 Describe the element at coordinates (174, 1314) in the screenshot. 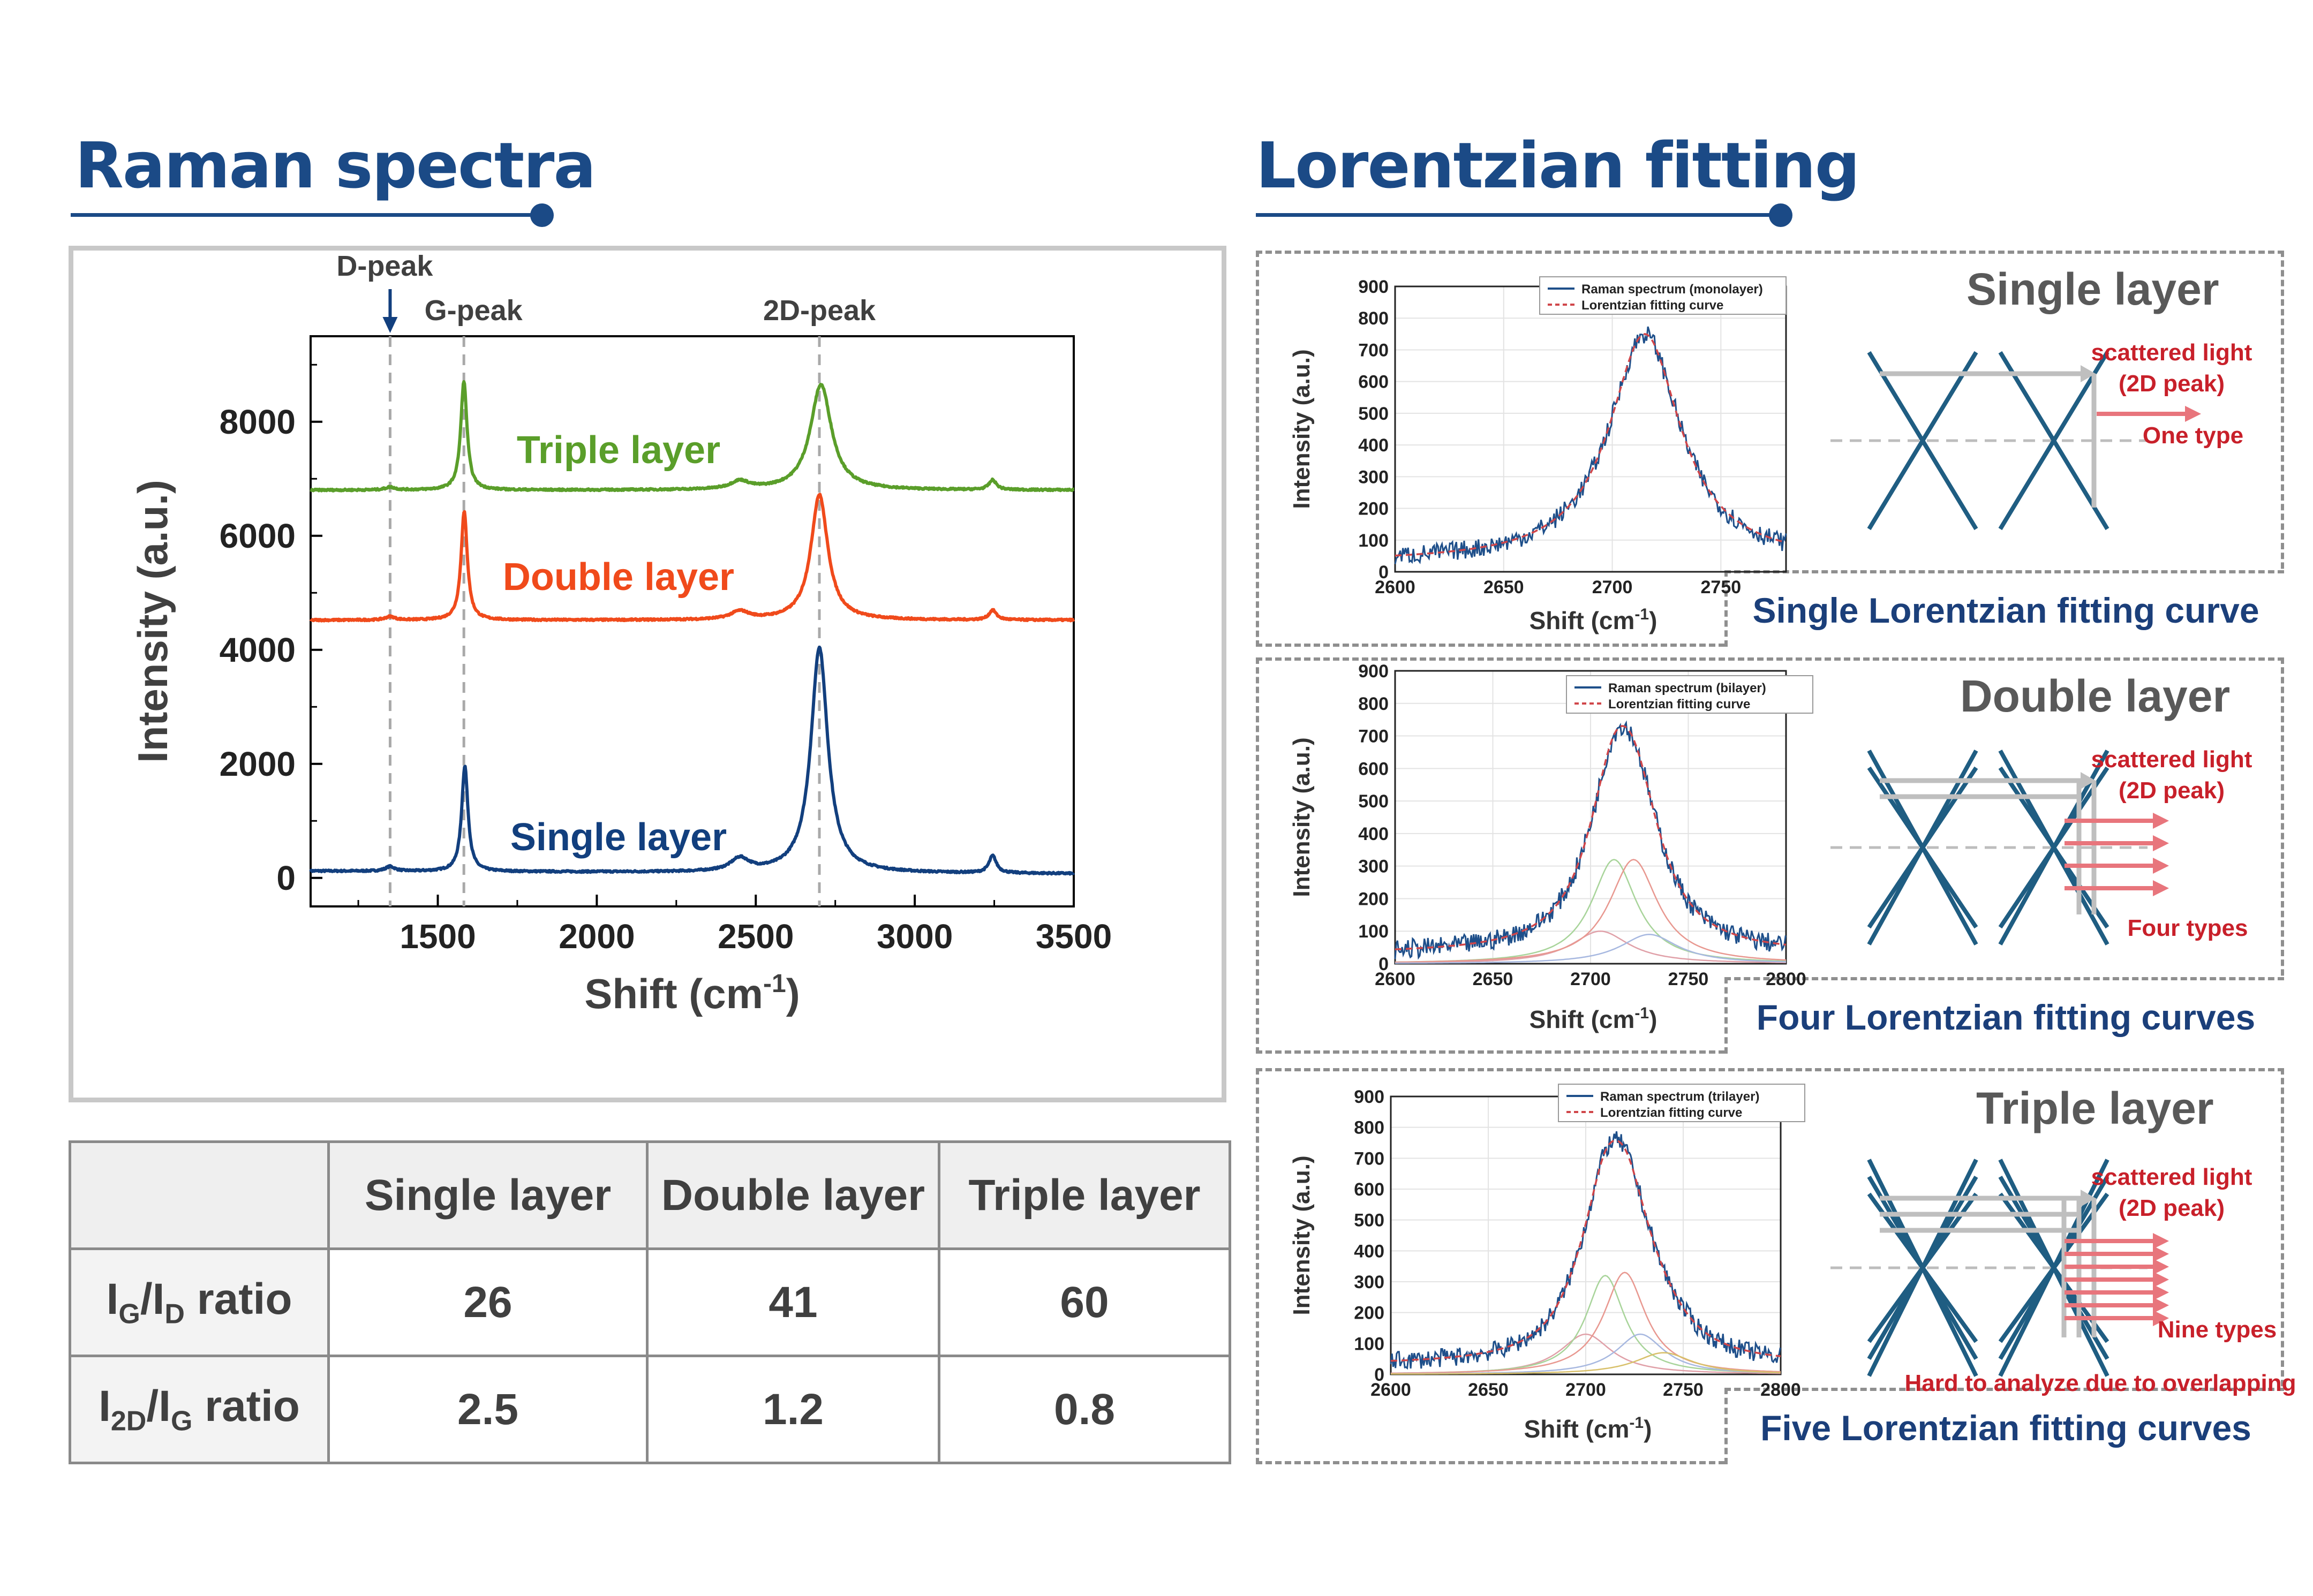

I see `row-label-sub: D` at that location.